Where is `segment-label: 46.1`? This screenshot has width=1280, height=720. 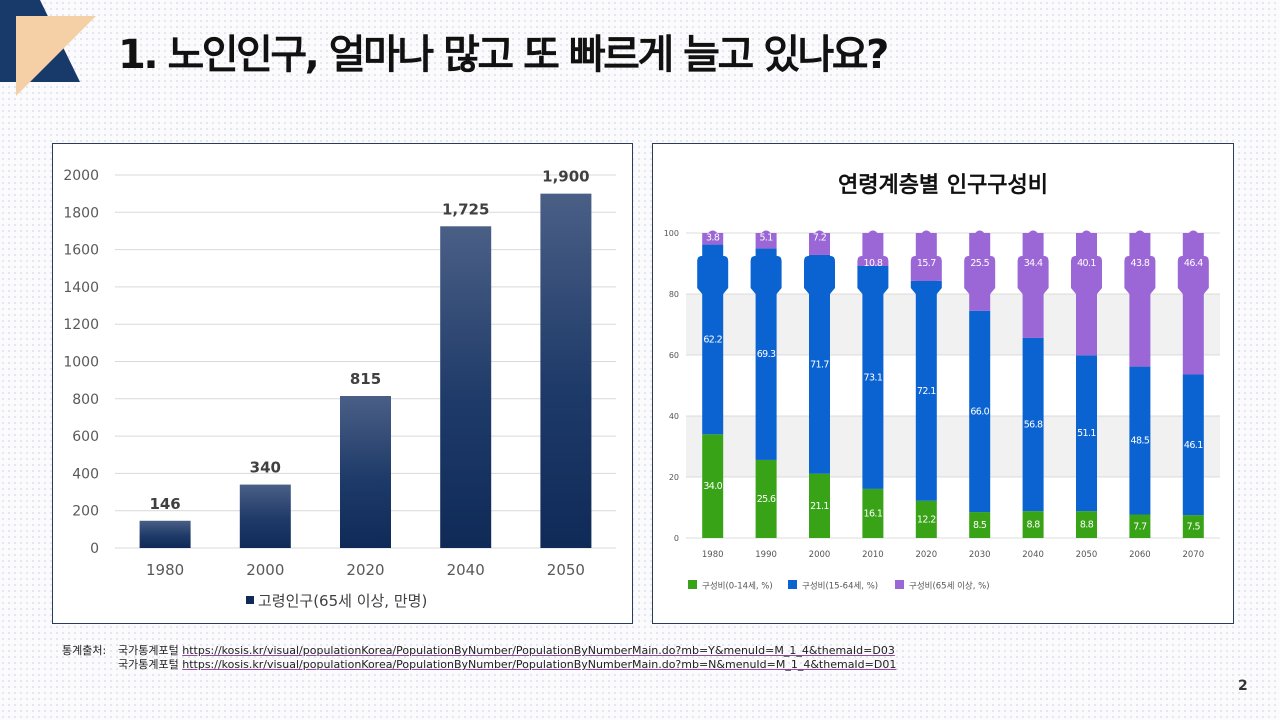
segment-label: 46.1 is located at coordinates (1193, 445).